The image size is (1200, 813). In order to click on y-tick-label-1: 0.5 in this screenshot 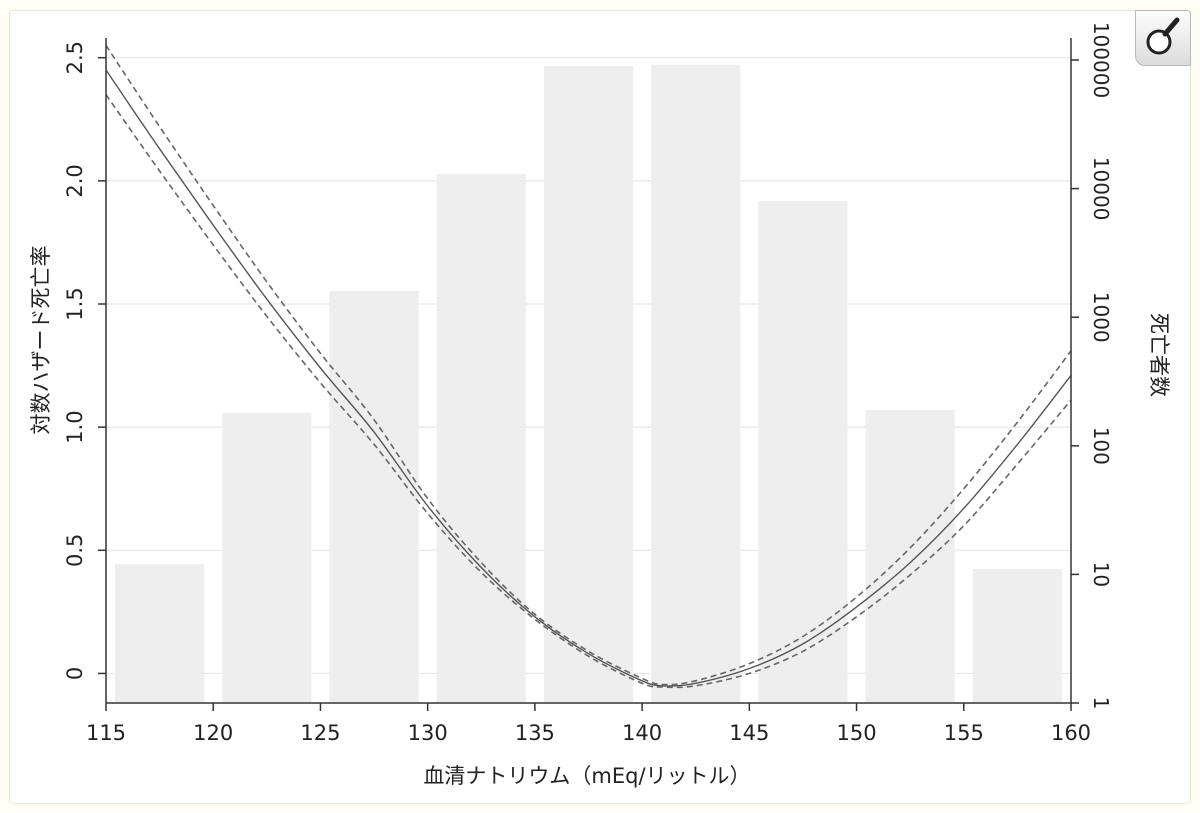, I will do `click(75, 550)`.